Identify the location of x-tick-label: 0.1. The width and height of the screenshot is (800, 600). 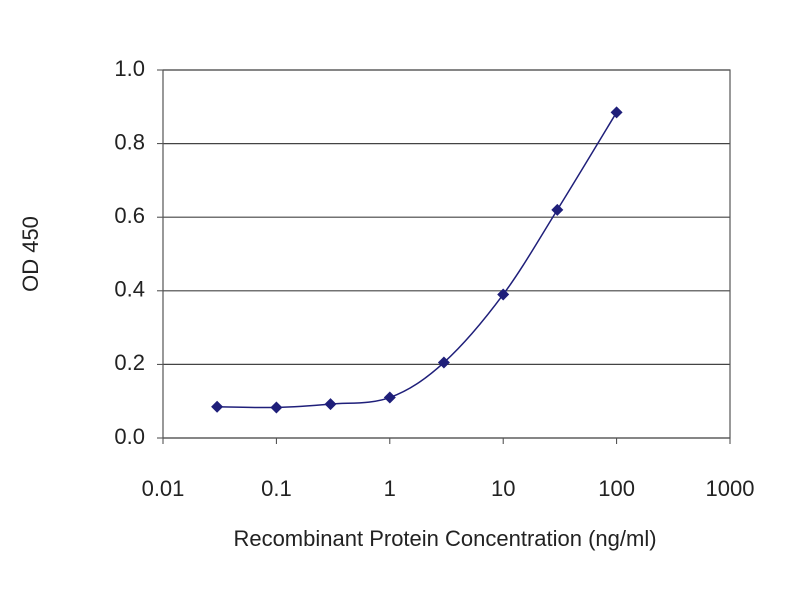
(276, 488).